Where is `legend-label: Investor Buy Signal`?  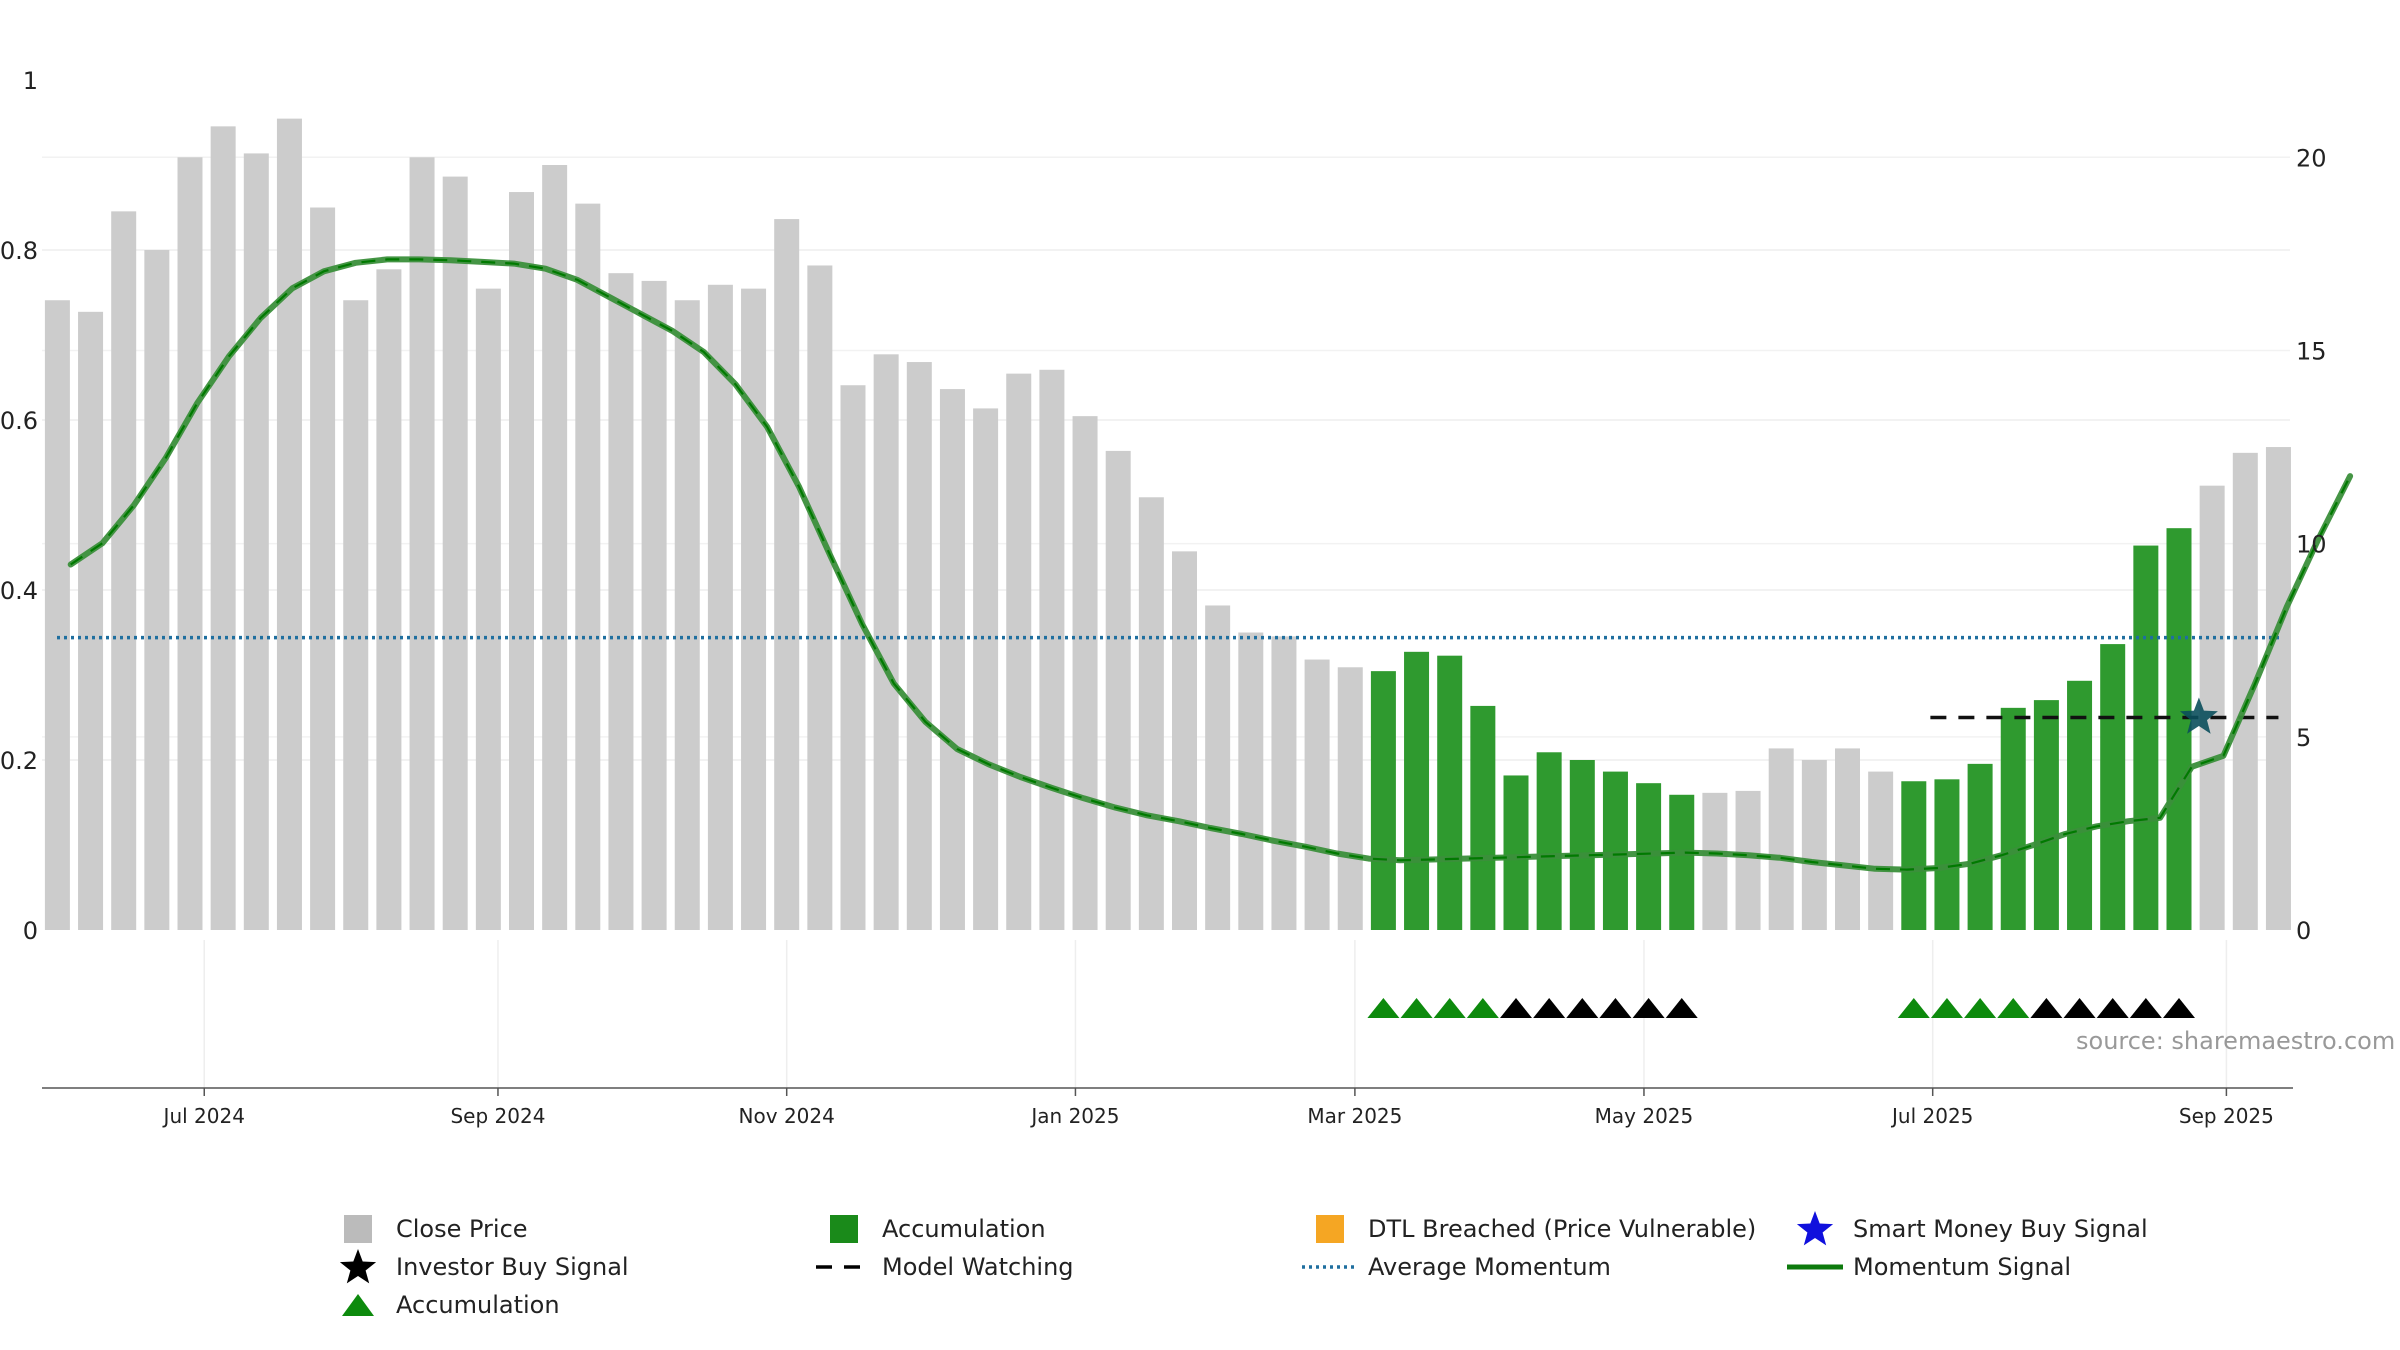 legend-label: Investor Buy Signal is located at coordinates (512, 1267).